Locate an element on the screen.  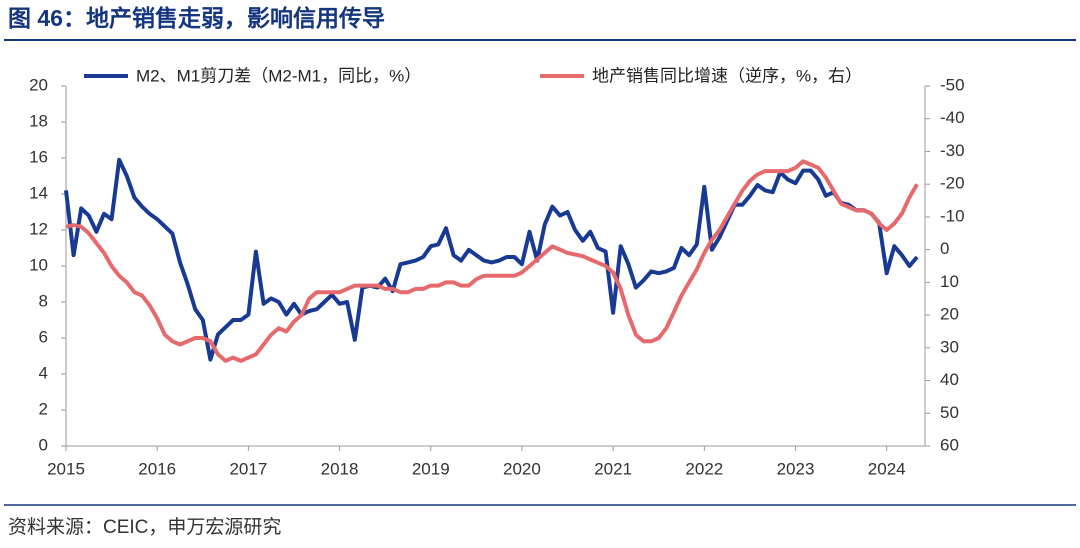
x-tick-label: 2019 is located at coordinates (431, 468).